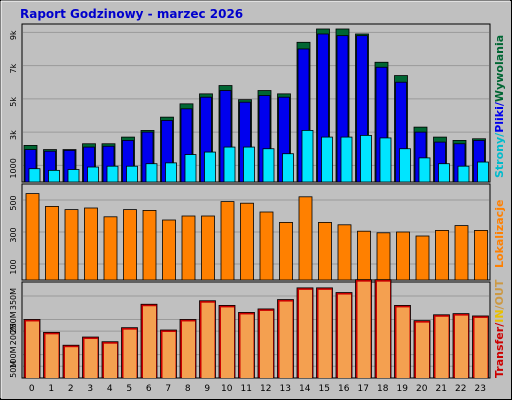 This screenshot has width=512, height=400. Describe the element at coordinates (499, 315) in the screenshot. I see `legend-in: IN` at that location.